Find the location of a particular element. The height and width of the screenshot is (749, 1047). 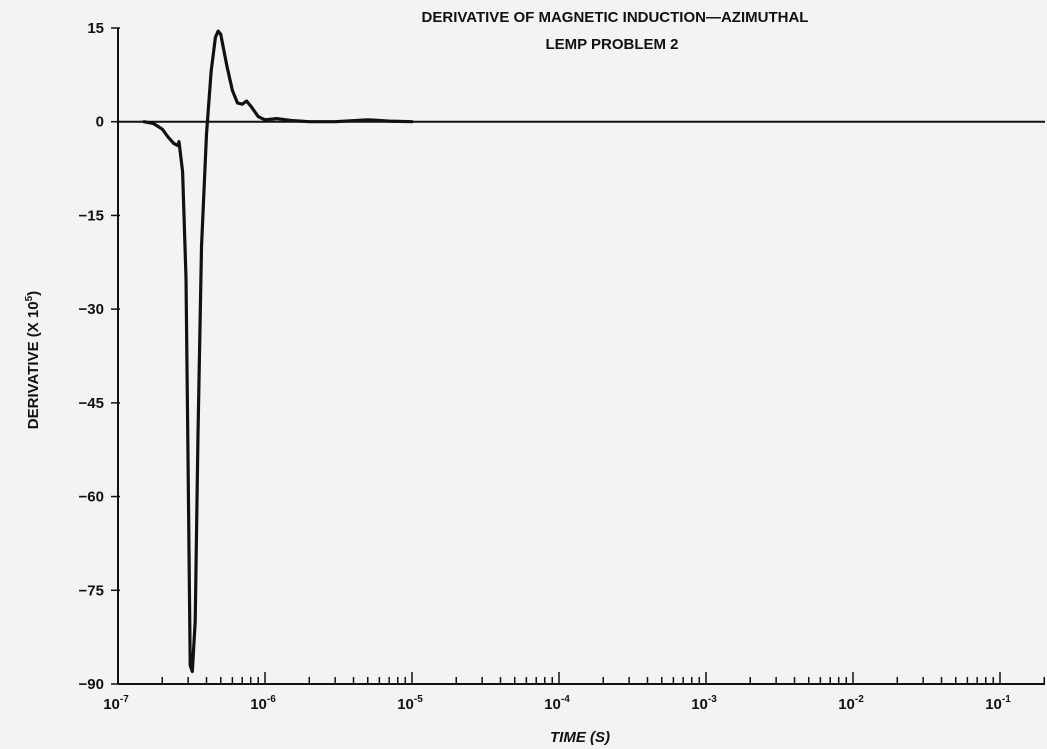

x-tick-label: 10⁻³ is located at coordinates (704, 703).